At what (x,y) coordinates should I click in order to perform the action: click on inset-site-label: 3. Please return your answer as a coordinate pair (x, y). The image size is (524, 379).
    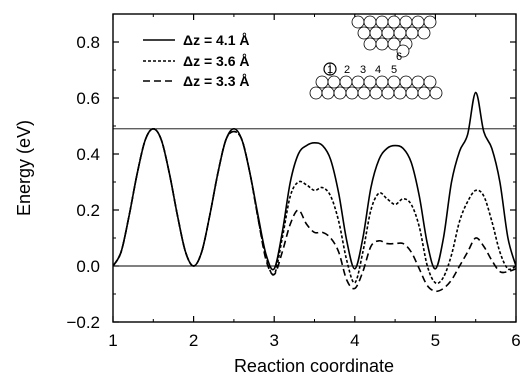
    Looking at the image, I should click on (363, 70).